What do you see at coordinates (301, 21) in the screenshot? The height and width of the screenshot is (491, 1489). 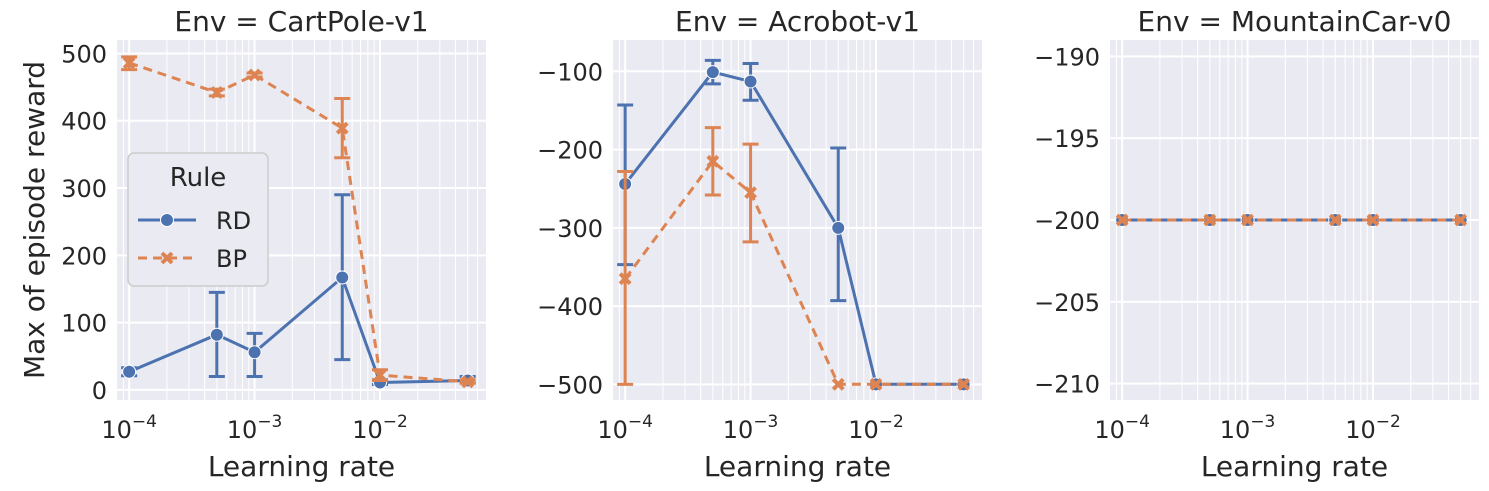 I see `panel-title: Env = CartPole-v1` at bounding box center [301, 21].